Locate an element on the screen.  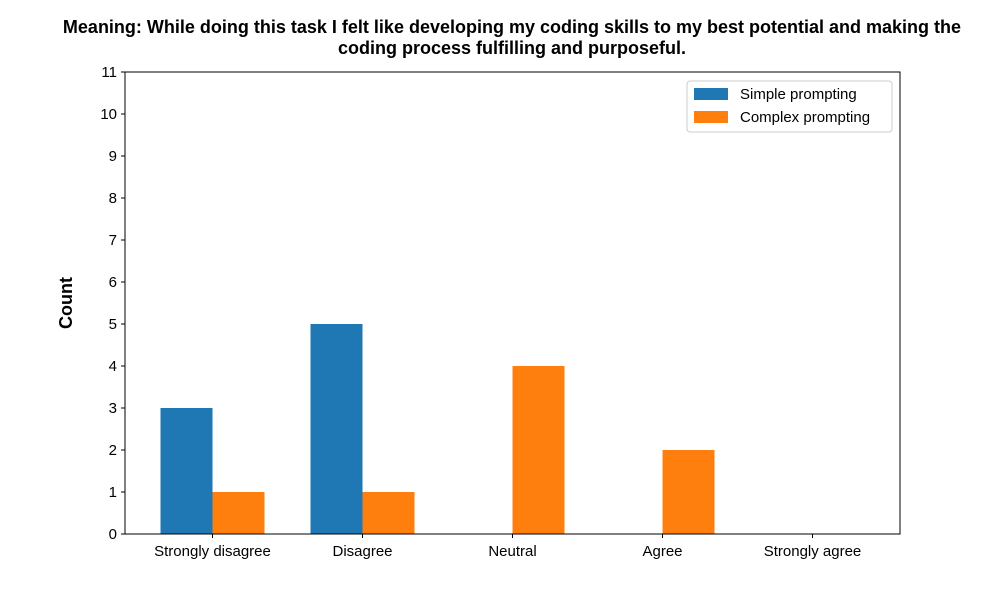
y-tick-label: 3 is located at coordinates (113, 408).